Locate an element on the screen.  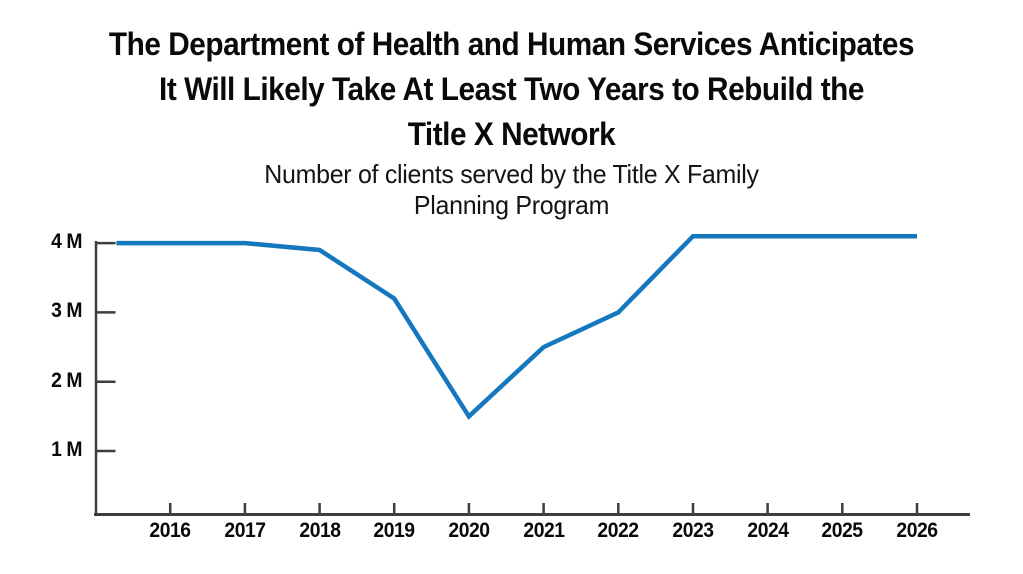
x-axis-tick-label: 2020 is located at coordinates (469, 530).